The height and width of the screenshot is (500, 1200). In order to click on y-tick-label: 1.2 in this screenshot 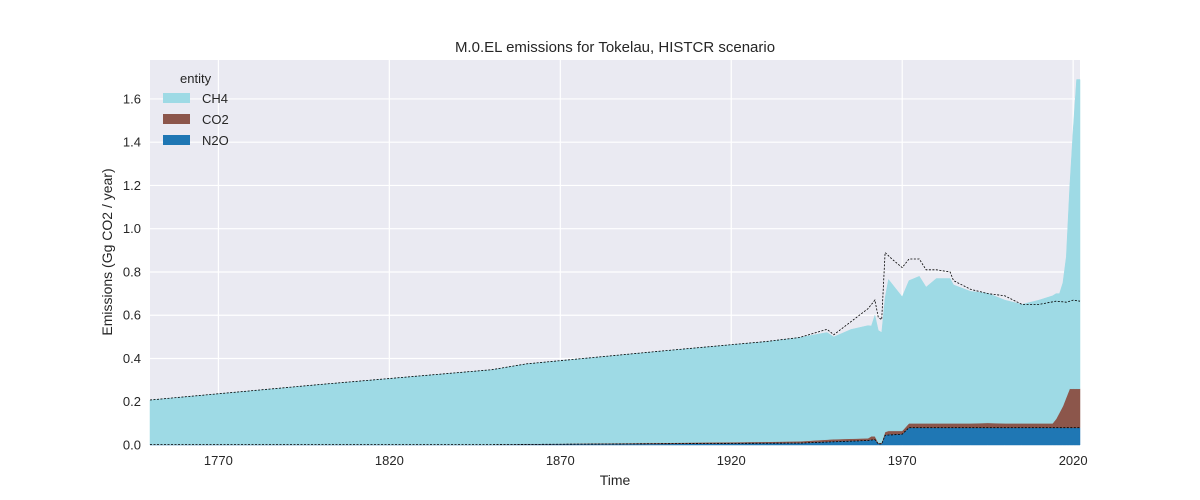, I will do `click(132, 185)`.